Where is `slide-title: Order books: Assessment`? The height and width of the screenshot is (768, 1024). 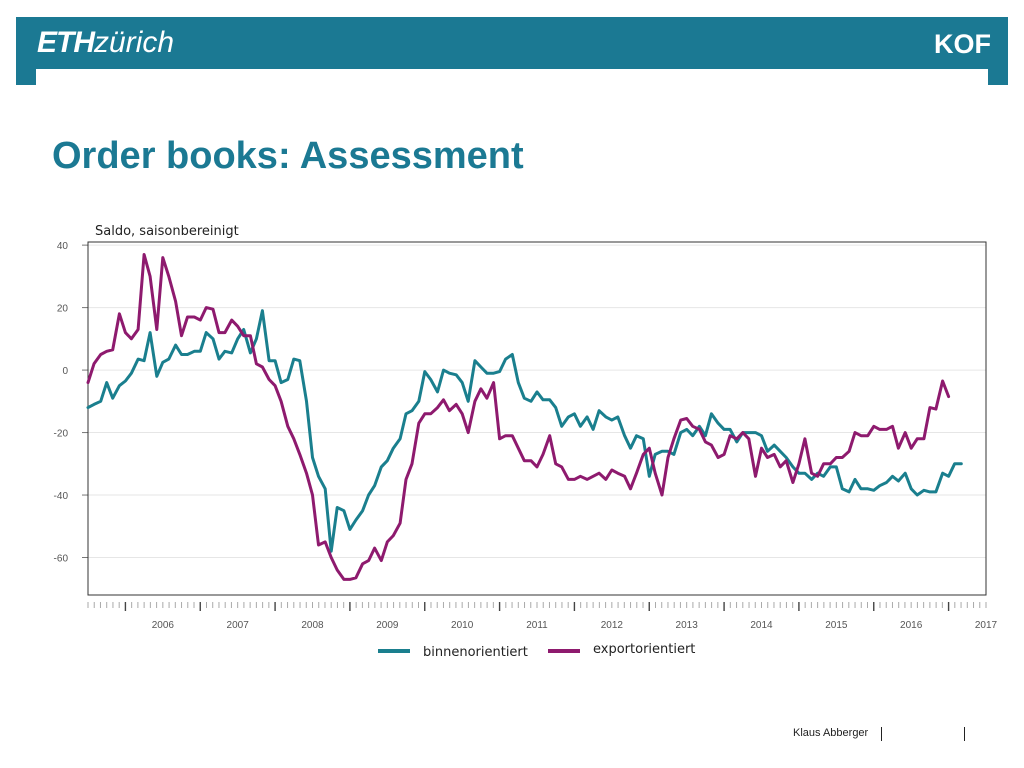
slide-title: Order books: Assessment is located at coordinates (288, 156).